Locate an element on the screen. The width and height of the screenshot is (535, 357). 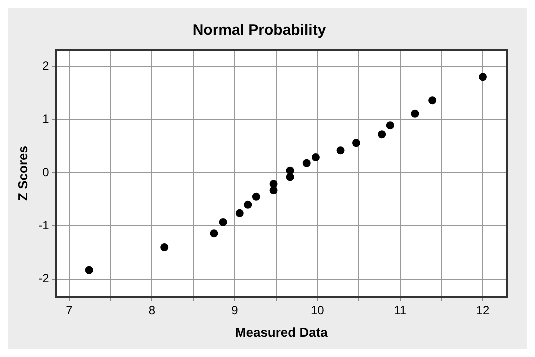
x-tick-label: 7 is located at coordinates (70, 311).